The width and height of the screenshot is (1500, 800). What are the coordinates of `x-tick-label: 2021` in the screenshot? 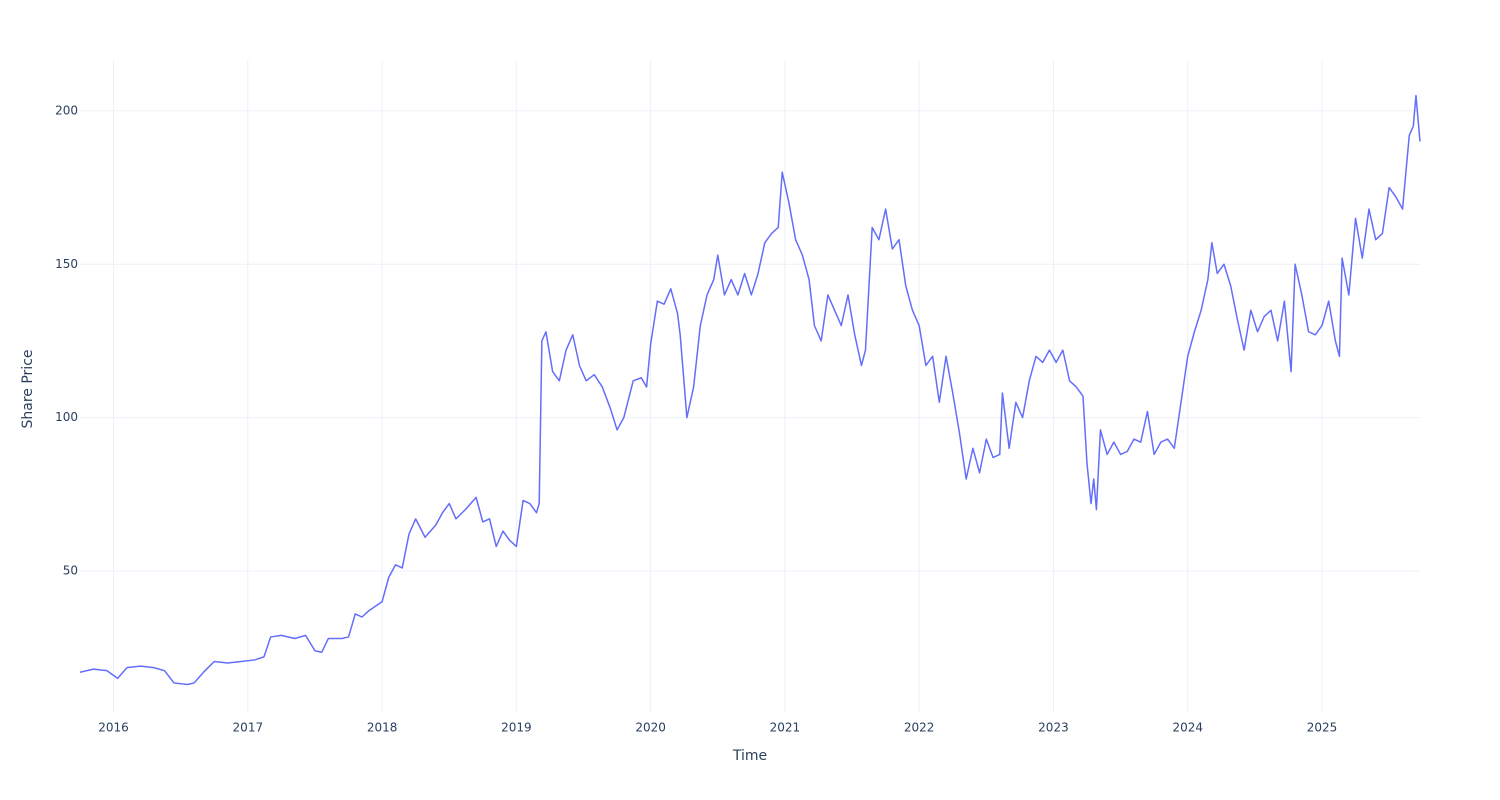 It's located at (785, 728).